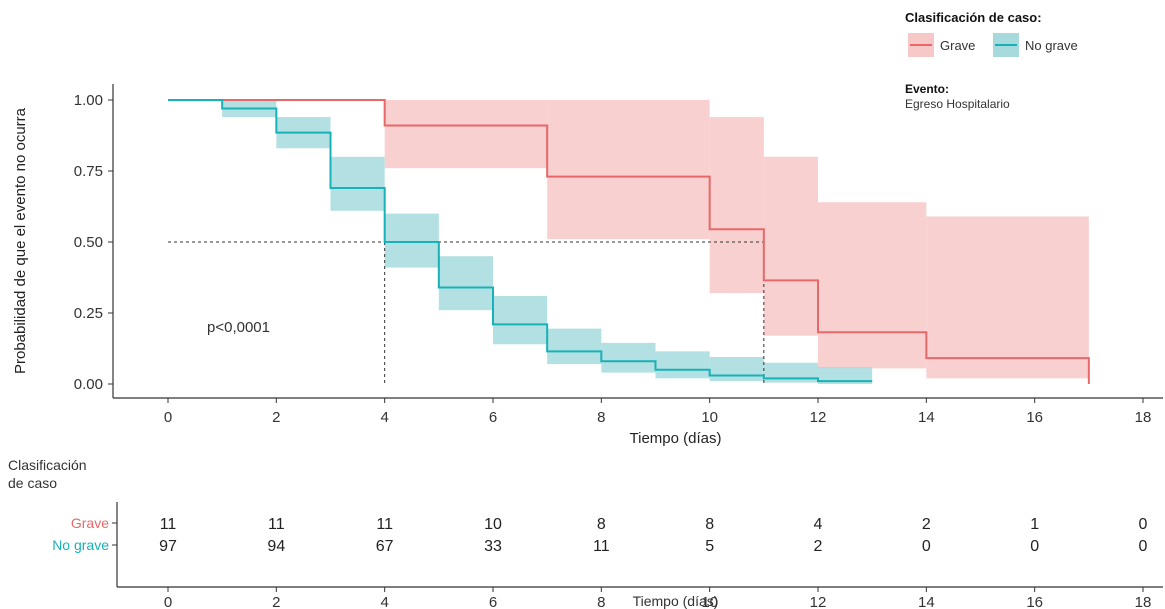 This screenshot has height=609, width=1165. I want to click on legend-label-grave: Grave, so click(957, 45).